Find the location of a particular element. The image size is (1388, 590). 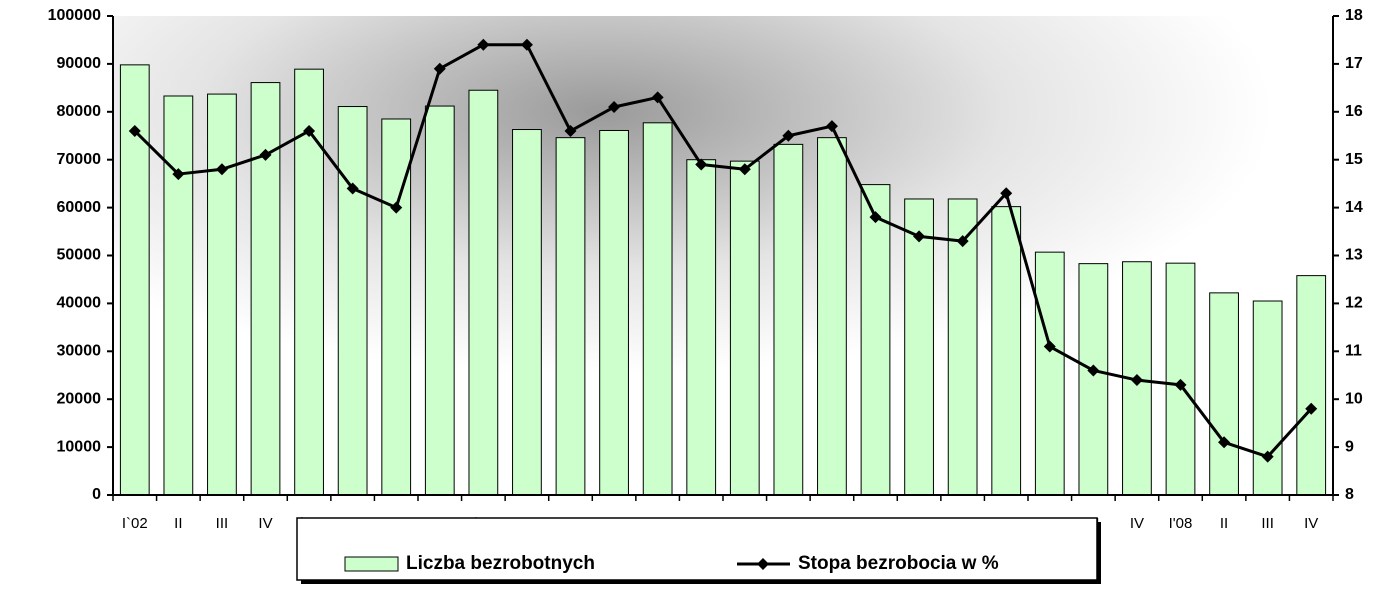

legend-marker is located at coordinates (763, 564).